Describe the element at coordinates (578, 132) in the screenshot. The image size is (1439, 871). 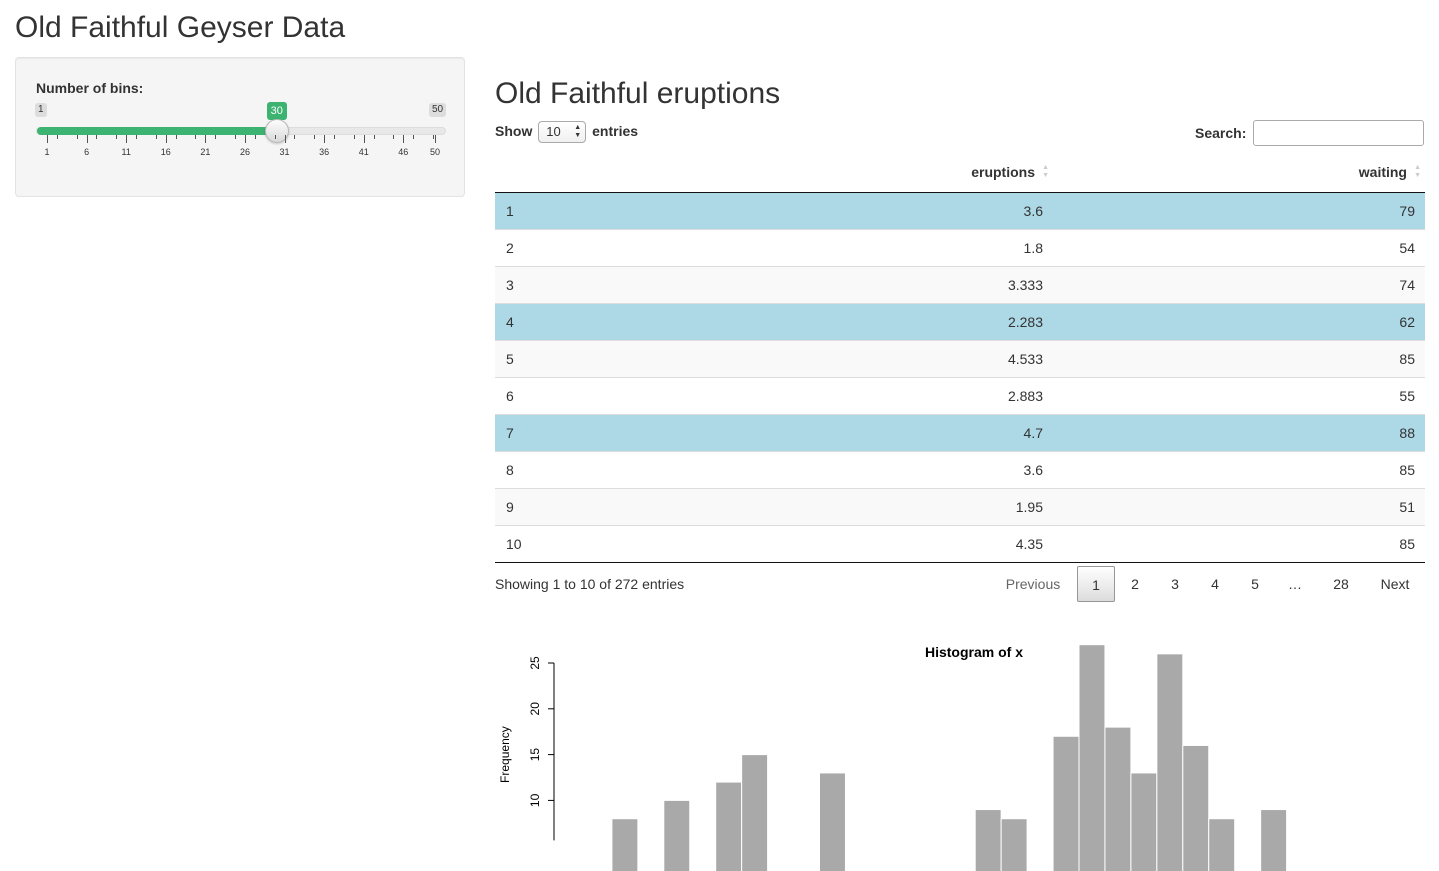
I see `select-arrows-icon: ▲ ▼` at that location.